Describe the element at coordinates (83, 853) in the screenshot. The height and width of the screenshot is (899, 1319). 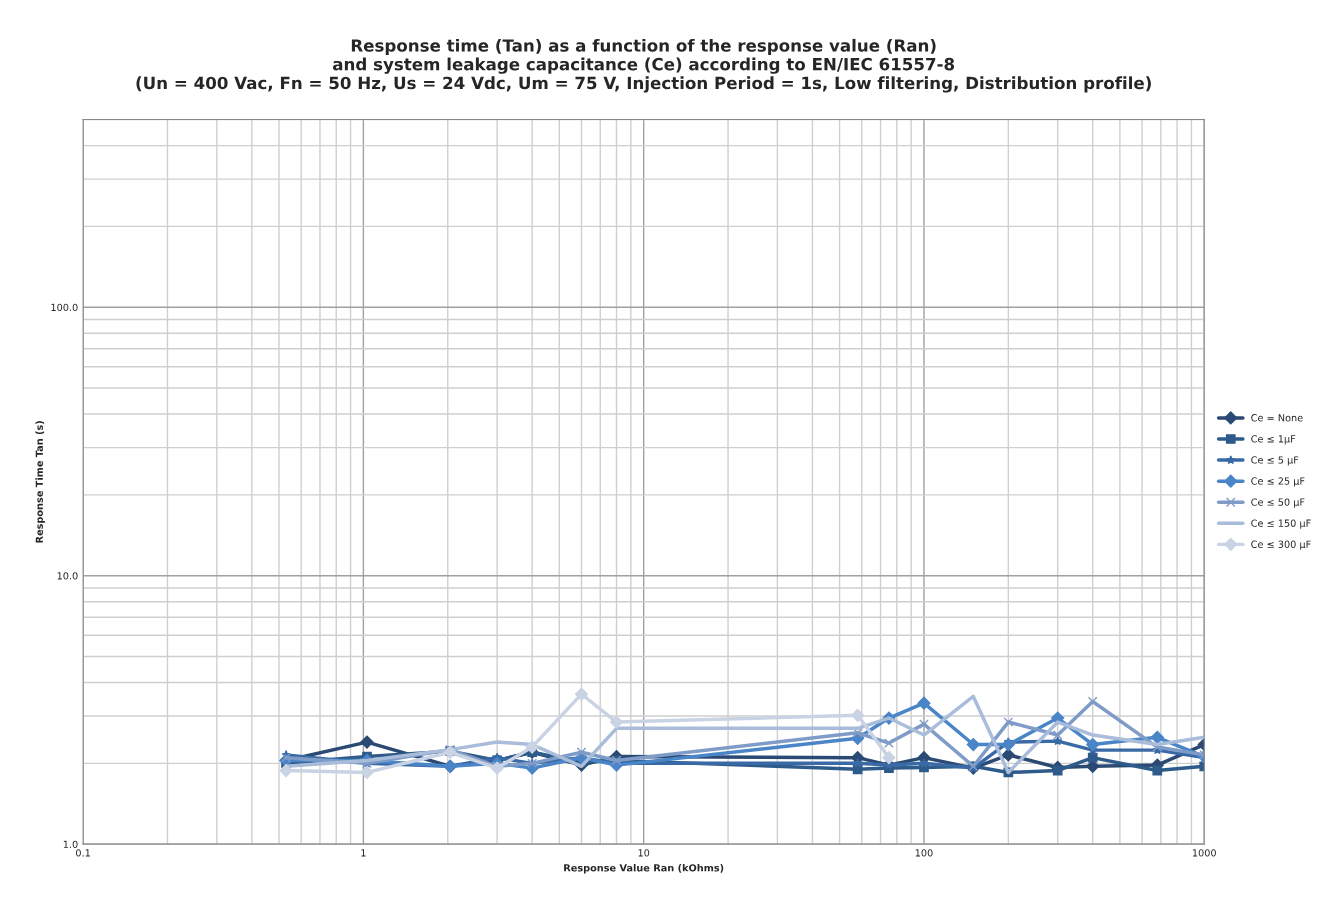
I see `x-tick-label: 0.1` at that location.